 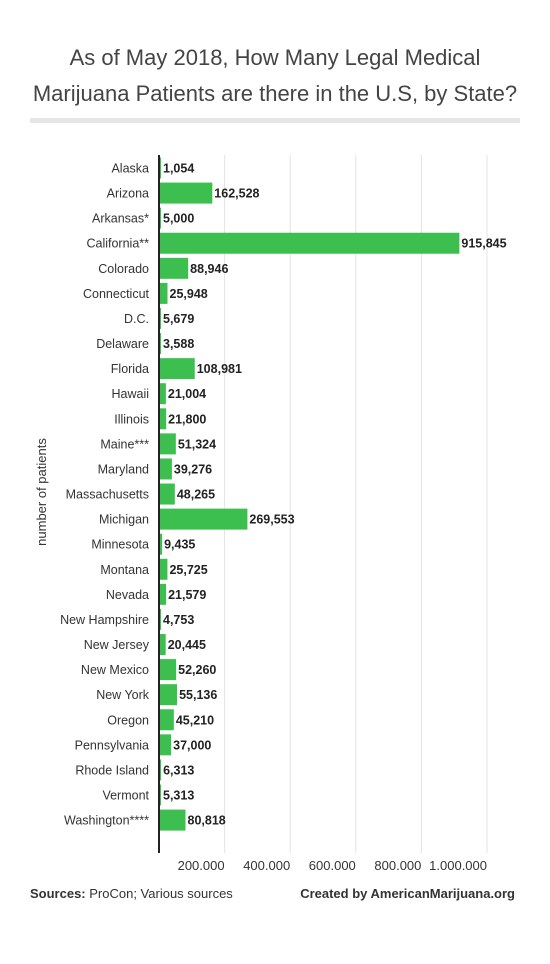 I want to click on x-tick-label: 400,000, so click(x=266, y=864).